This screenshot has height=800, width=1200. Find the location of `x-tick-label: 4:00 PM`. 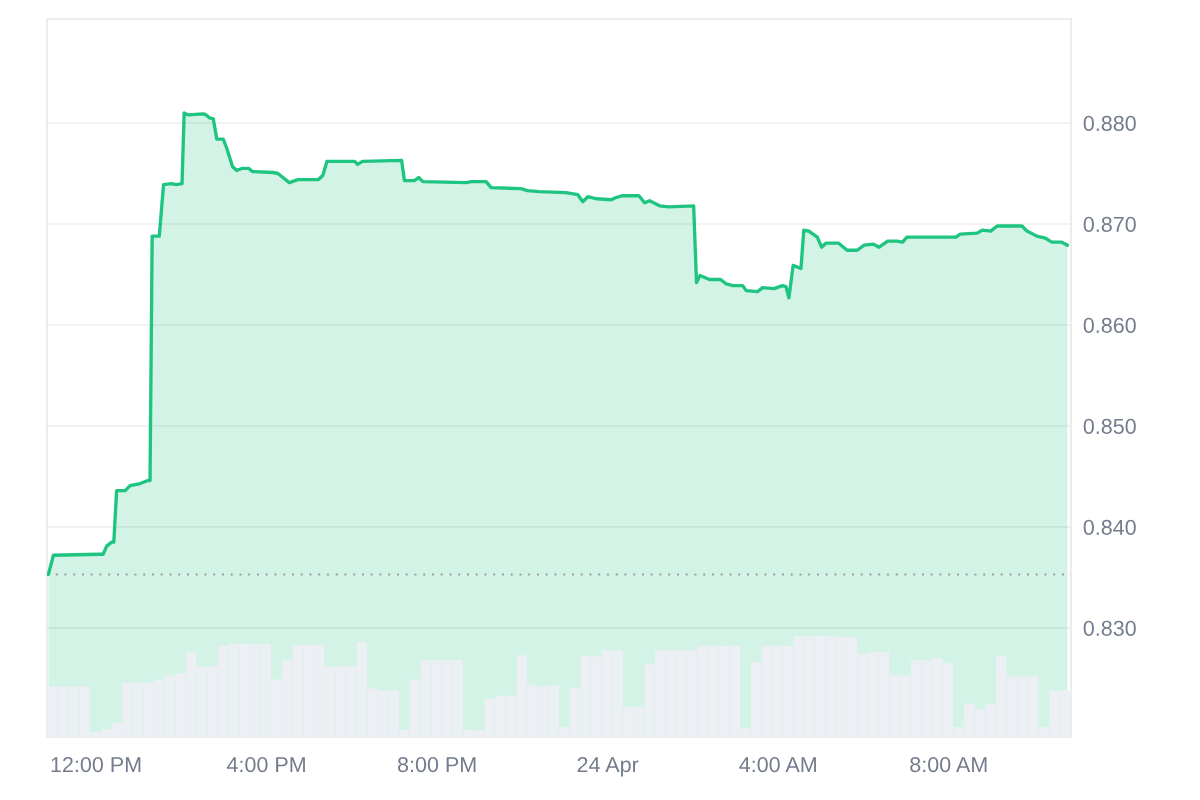

x-tick-label: 4:00 PM is located at coordinates (265, 765).